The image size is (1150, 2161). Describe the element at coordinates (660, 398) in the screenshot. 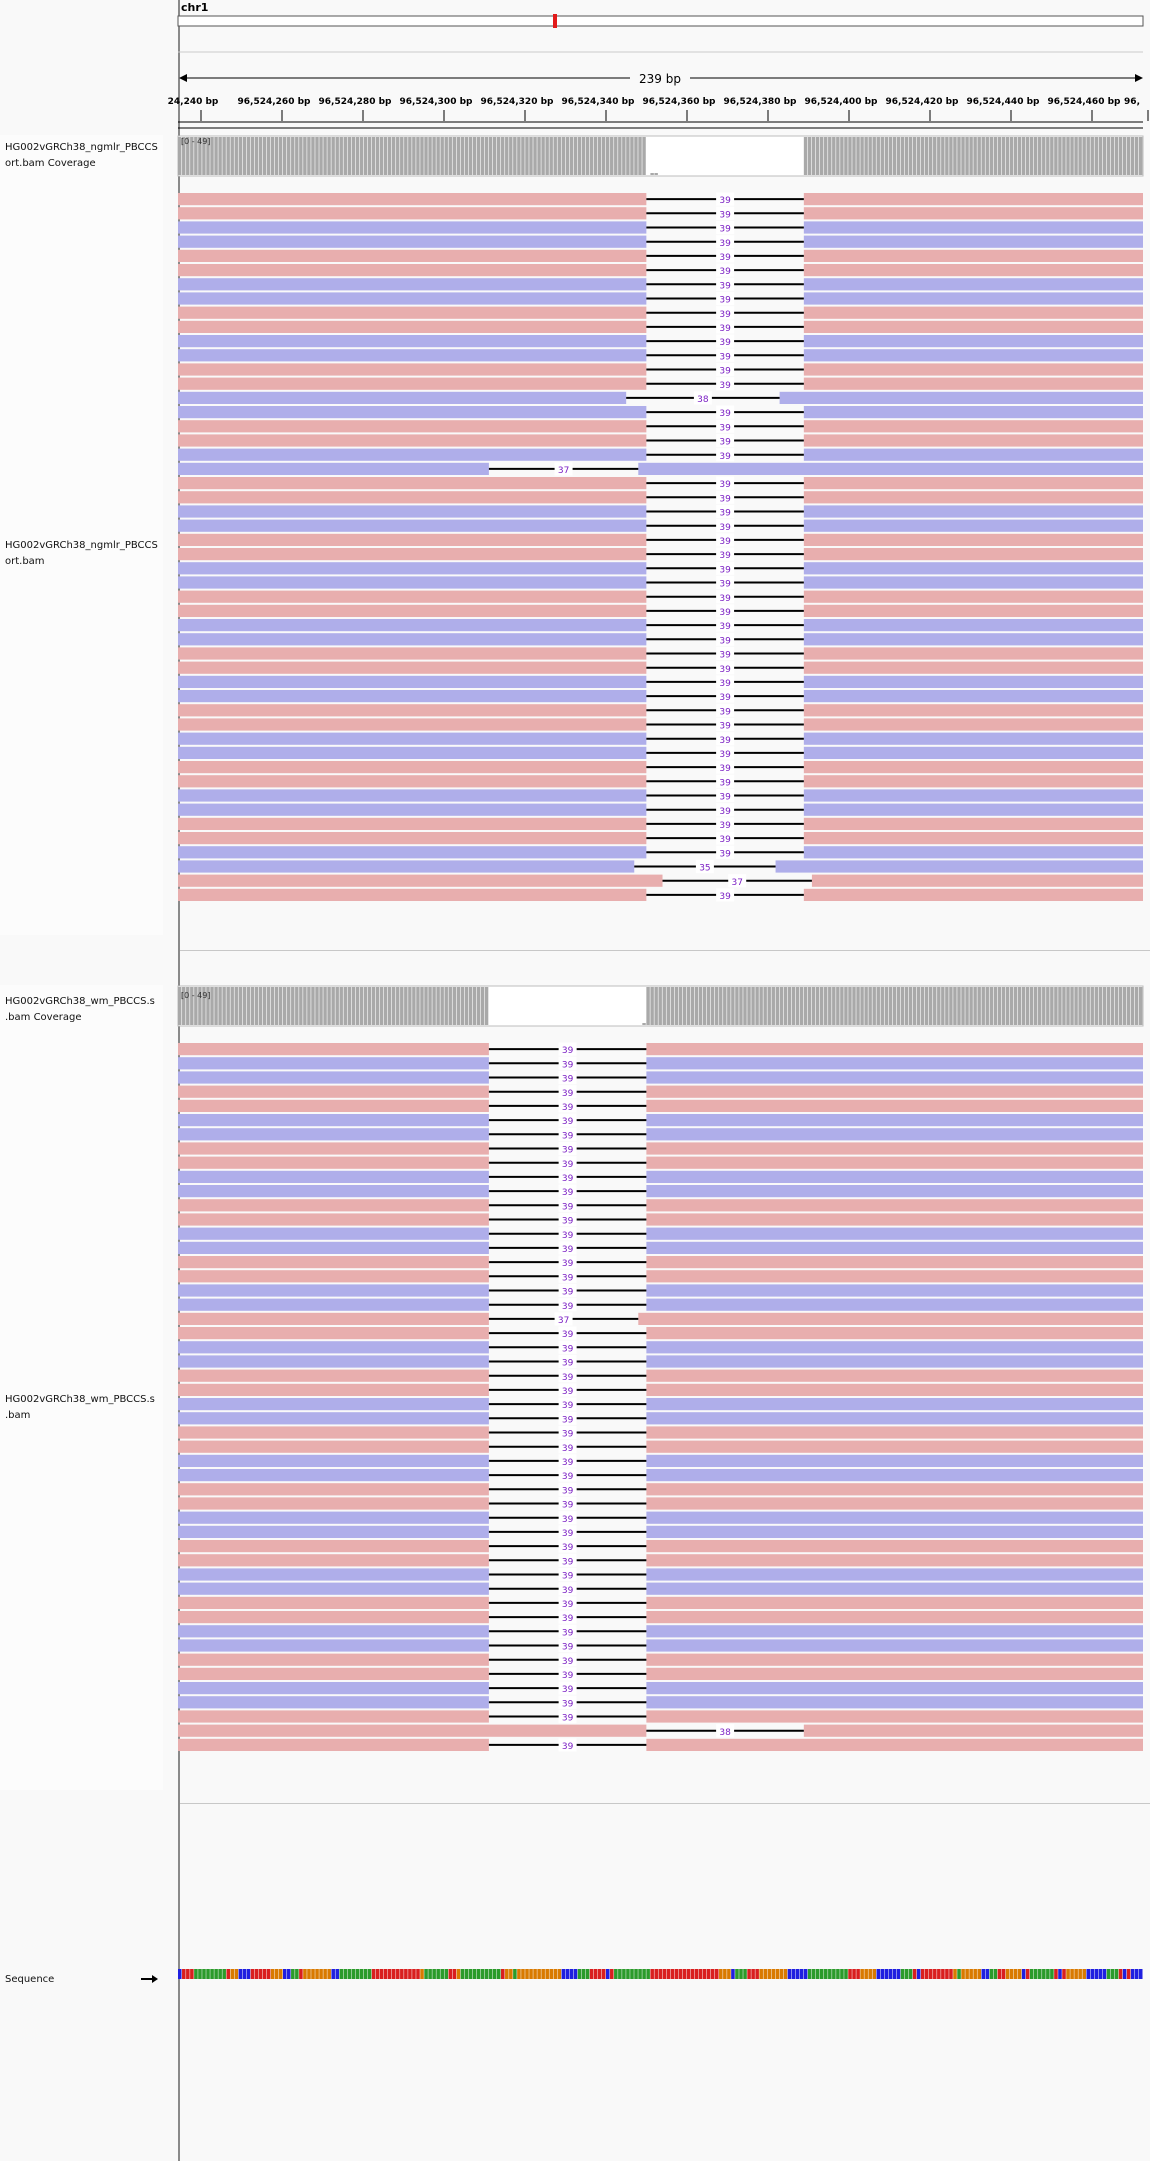

I see `read-row: 38` at that location.